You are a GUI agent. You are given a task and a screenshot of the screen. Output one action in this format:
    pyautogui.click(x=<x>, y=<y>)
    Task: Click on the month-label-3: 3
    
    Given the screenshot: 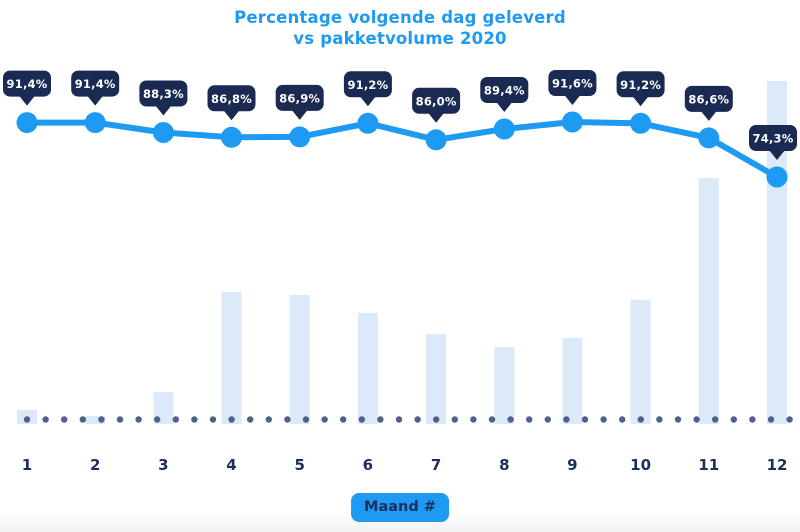 What is the action you would take?
    pyautogui.click(x=163, y=465)
    